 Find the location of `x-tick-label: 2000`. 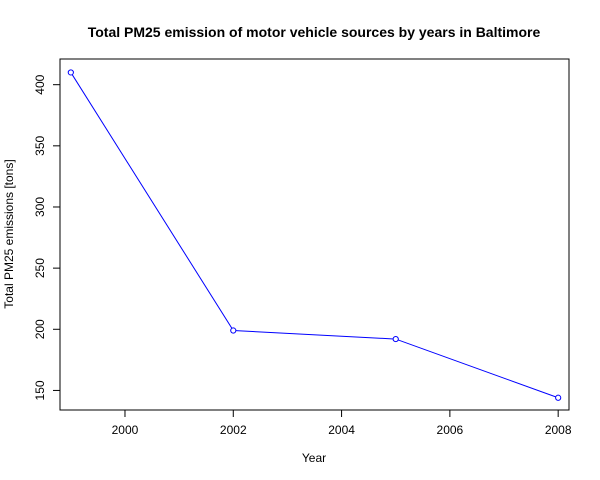

x-tick-label: 2000 is located at coordinates (125, 430).